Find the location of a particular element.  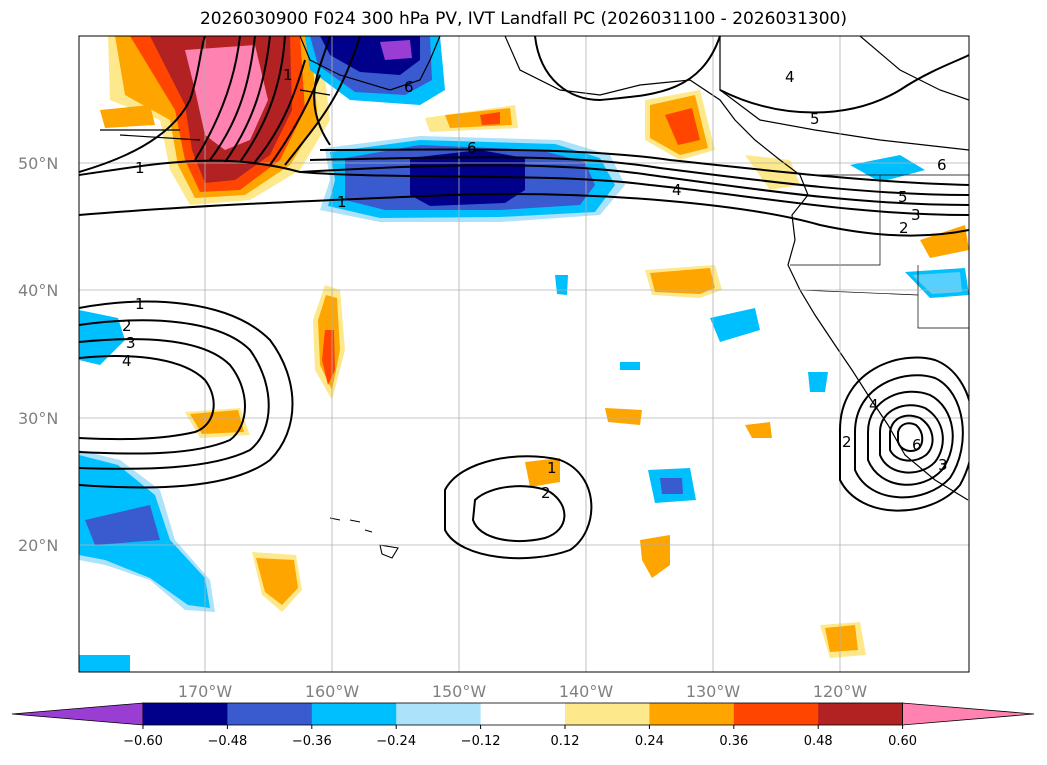

colorbar-tick-label: 0.36 is located at coordinates (733, 741).